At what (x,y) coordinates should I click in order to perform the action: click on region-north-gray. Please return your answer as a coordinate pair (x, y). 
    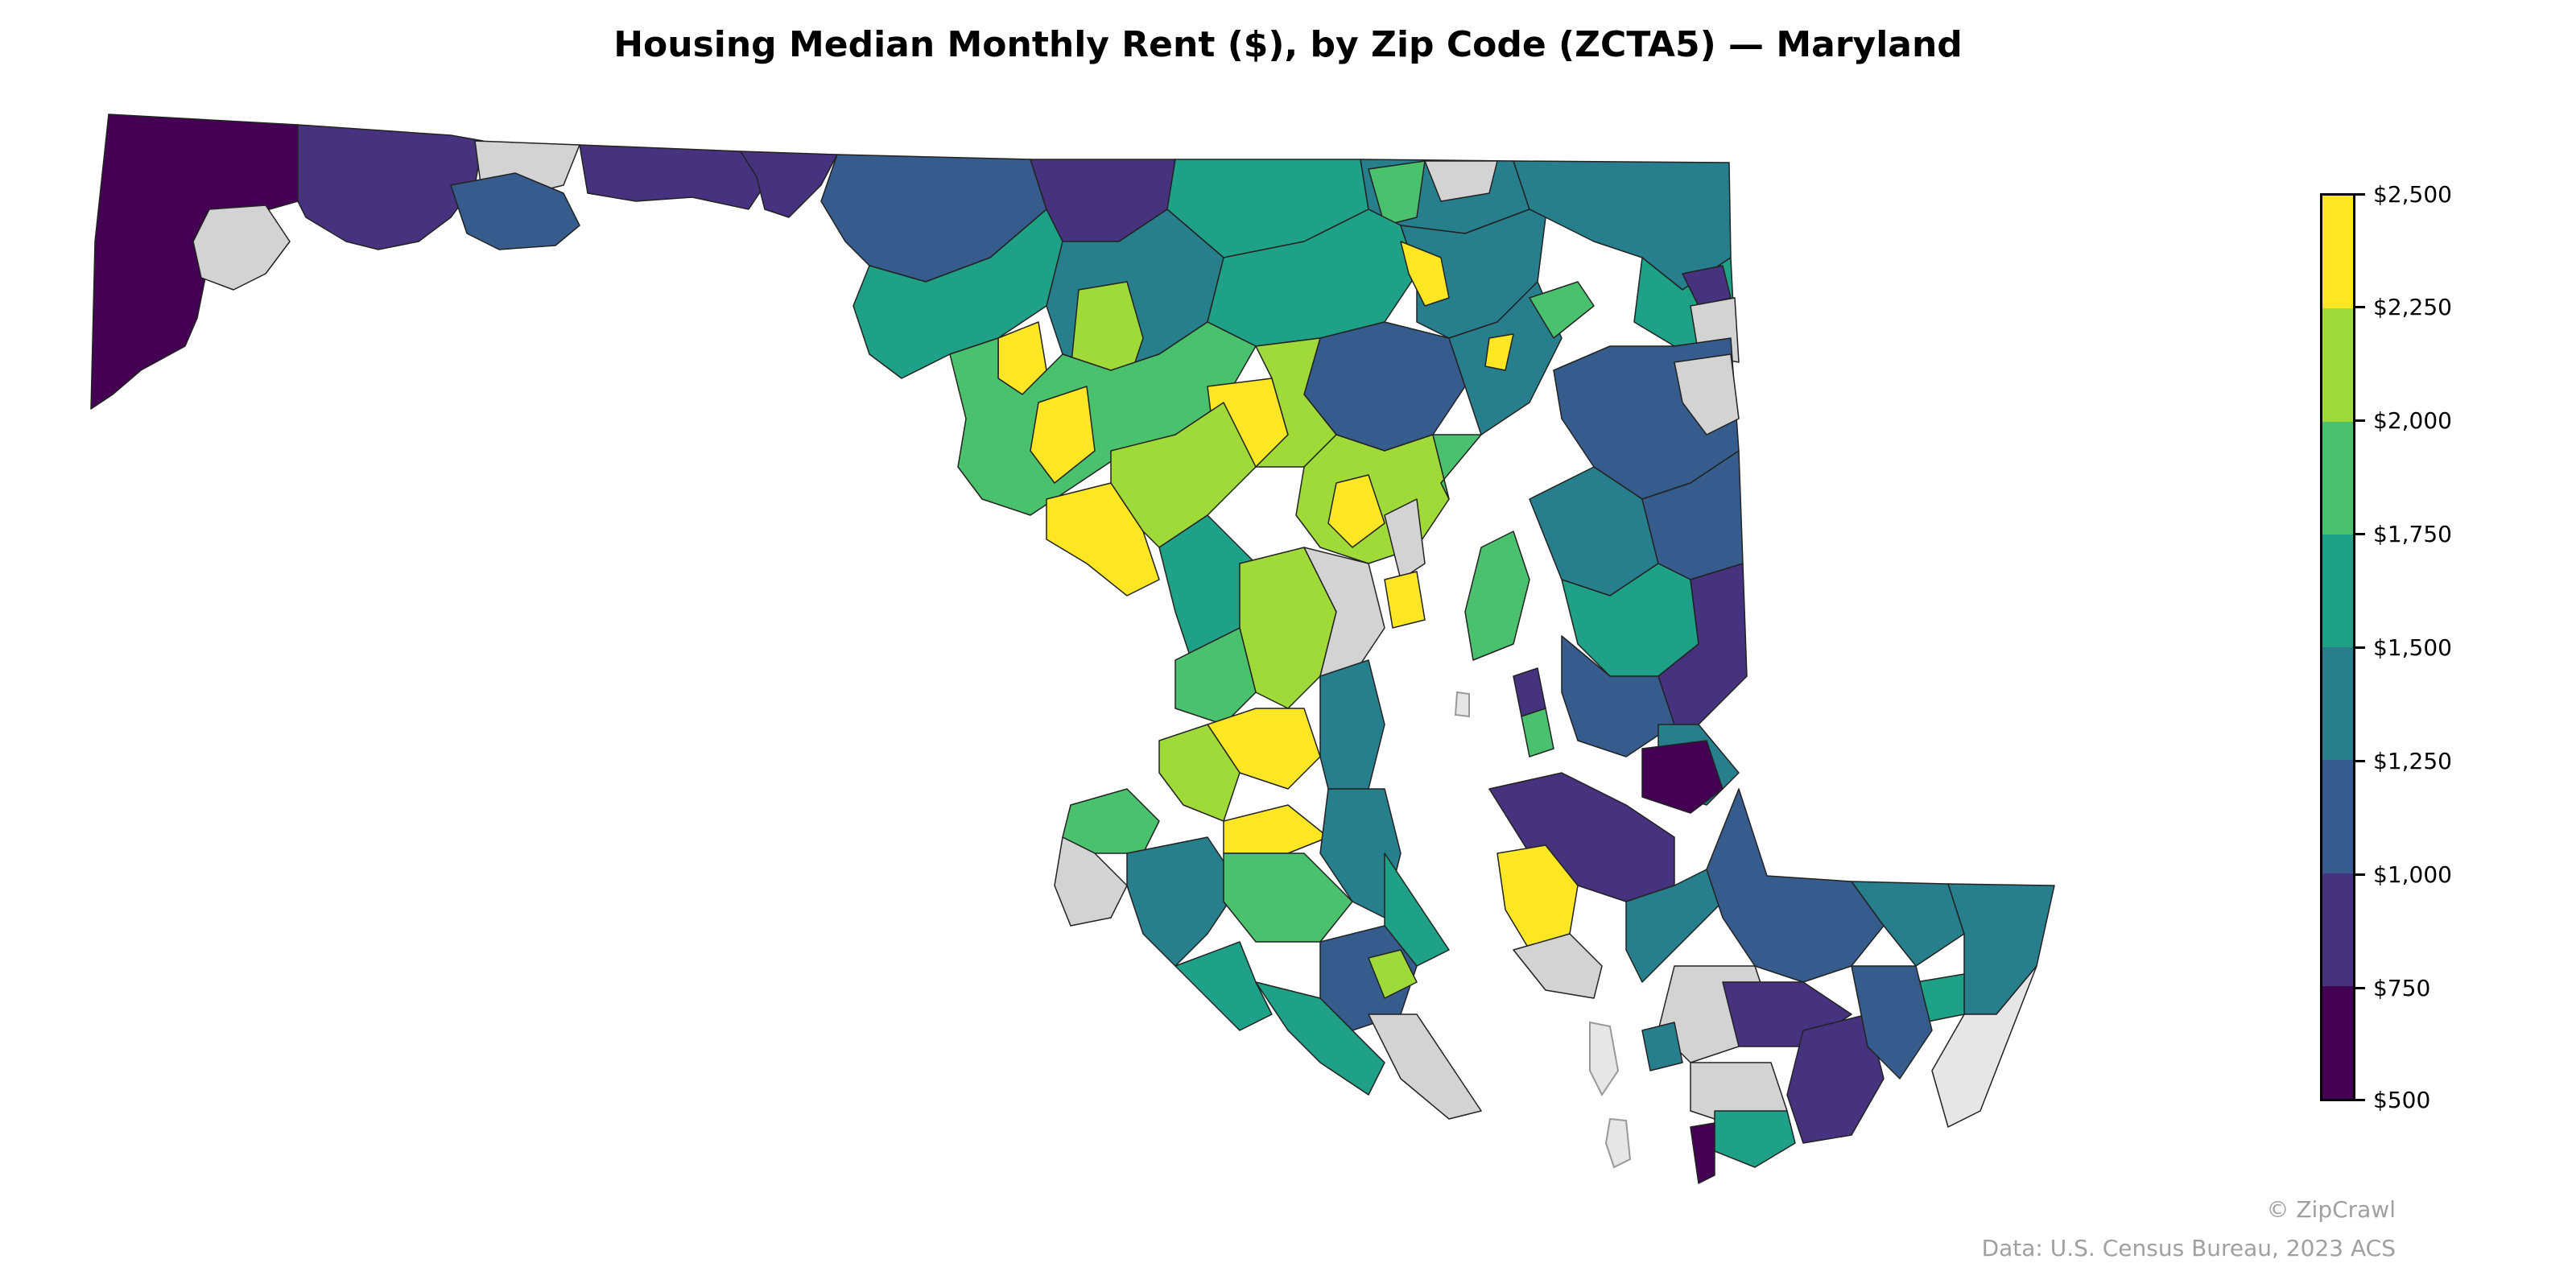
    Looking at the image, I should click on (1461, 181).